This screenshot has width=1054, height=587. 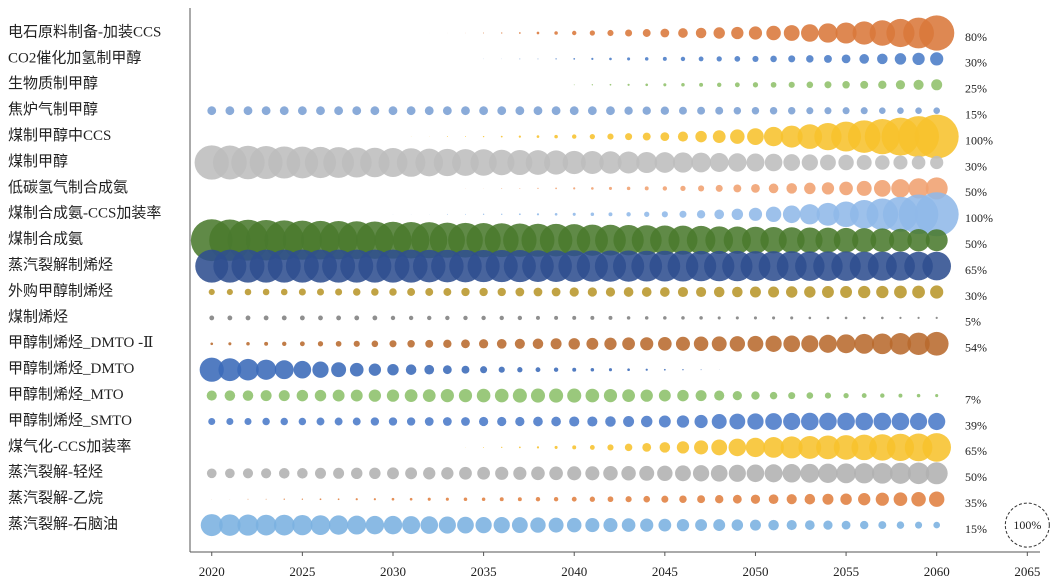 What do you see at coordinates (59, 135) in the screenshot?
I see `row-label: 煤制甲醇中CCS` at bounding box center [59, 135].